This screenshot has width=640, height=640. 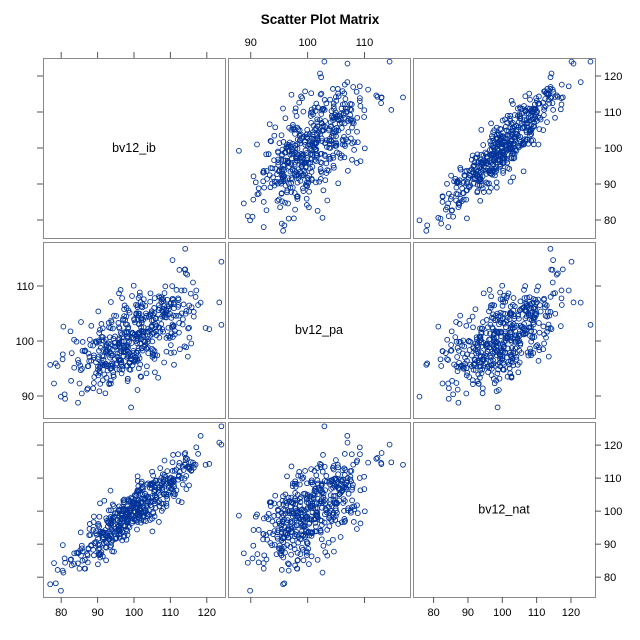 What do you see at coordinates (320, 19) in the screenshot?
I see `chart-title: Scatter Plot Matrix` at bounding box center [320, 19].